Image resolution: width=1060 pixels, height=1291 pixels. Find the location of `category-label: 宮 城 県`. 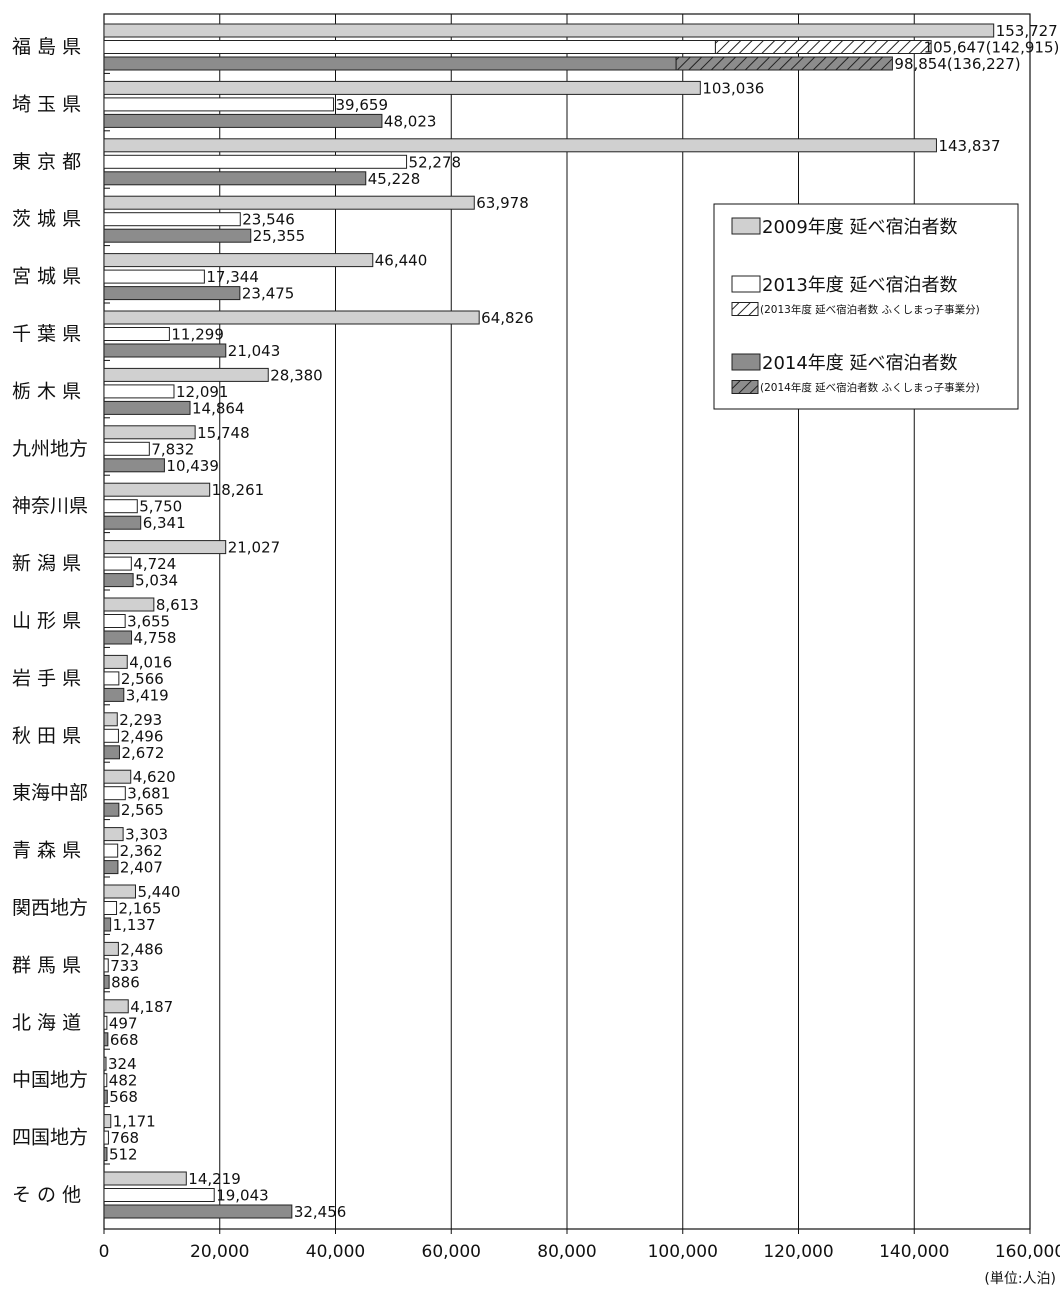

category-label: 宮 城 県 is located at coordinates (46, 277).